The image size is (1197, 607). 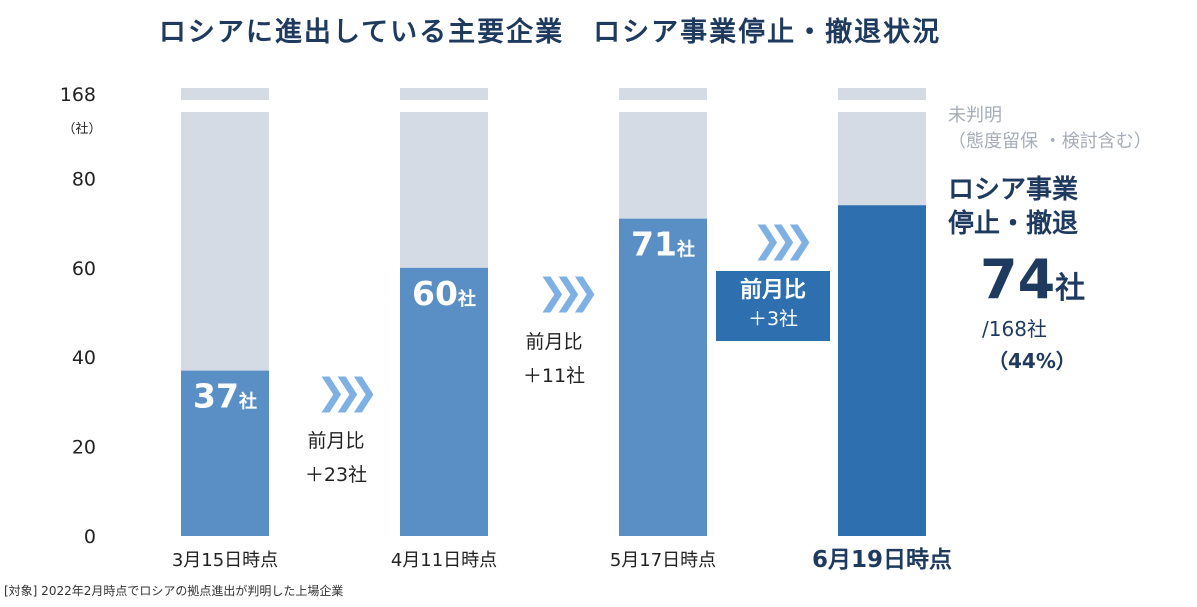 I want to click on delta-label-2: 前月比 ＋11社, so click(x=554, y=359).